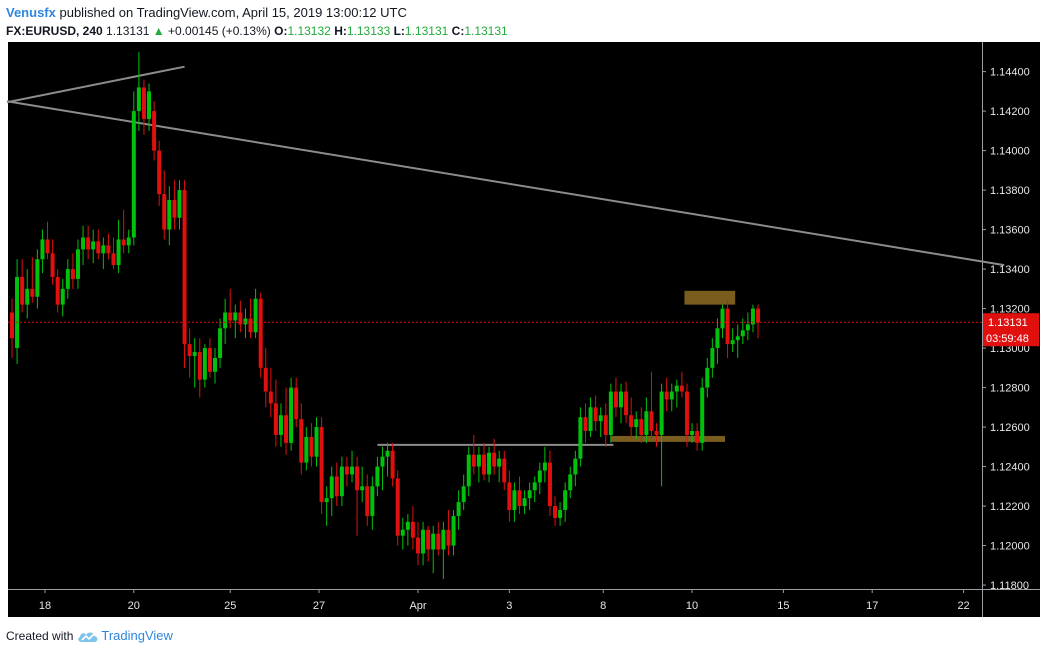 This screenshot has width=1046, height=655. Describe the element at coordinates (1007, 339) in the screenshot. I see `price-tag-countdown: 03:59:48` at that location.